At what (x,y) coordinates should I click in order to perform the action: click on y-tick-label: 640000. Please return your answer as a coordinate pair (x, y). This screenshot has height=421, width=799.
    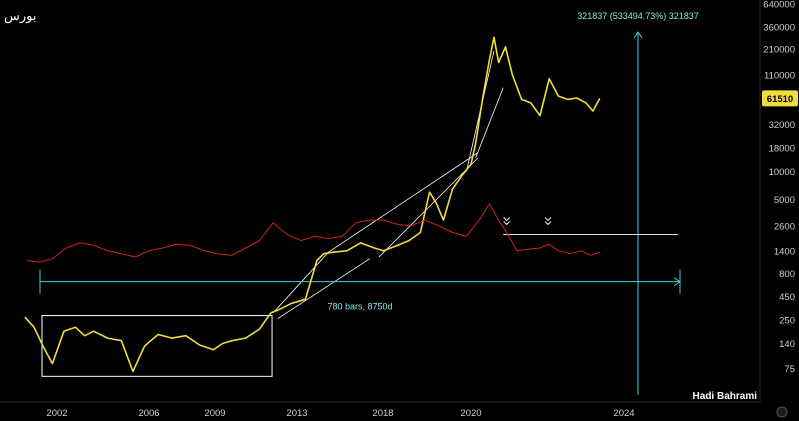
    Looking at the image, I should click on (779, 5).